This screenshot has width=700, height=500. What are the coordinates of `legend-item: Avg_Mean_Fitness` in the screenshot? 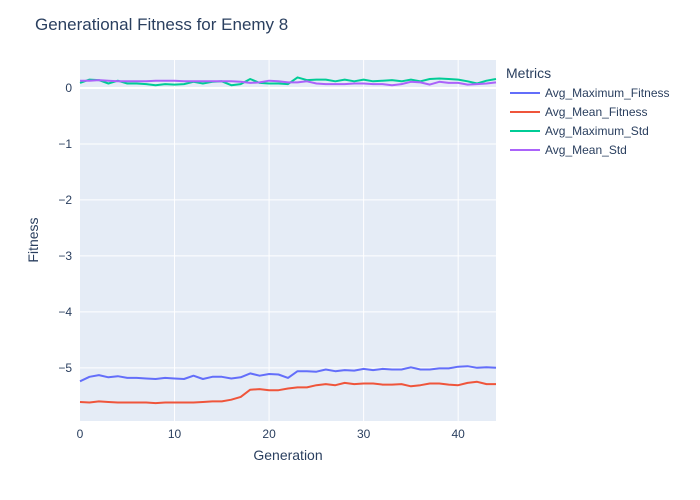 It's located at (579, 112).